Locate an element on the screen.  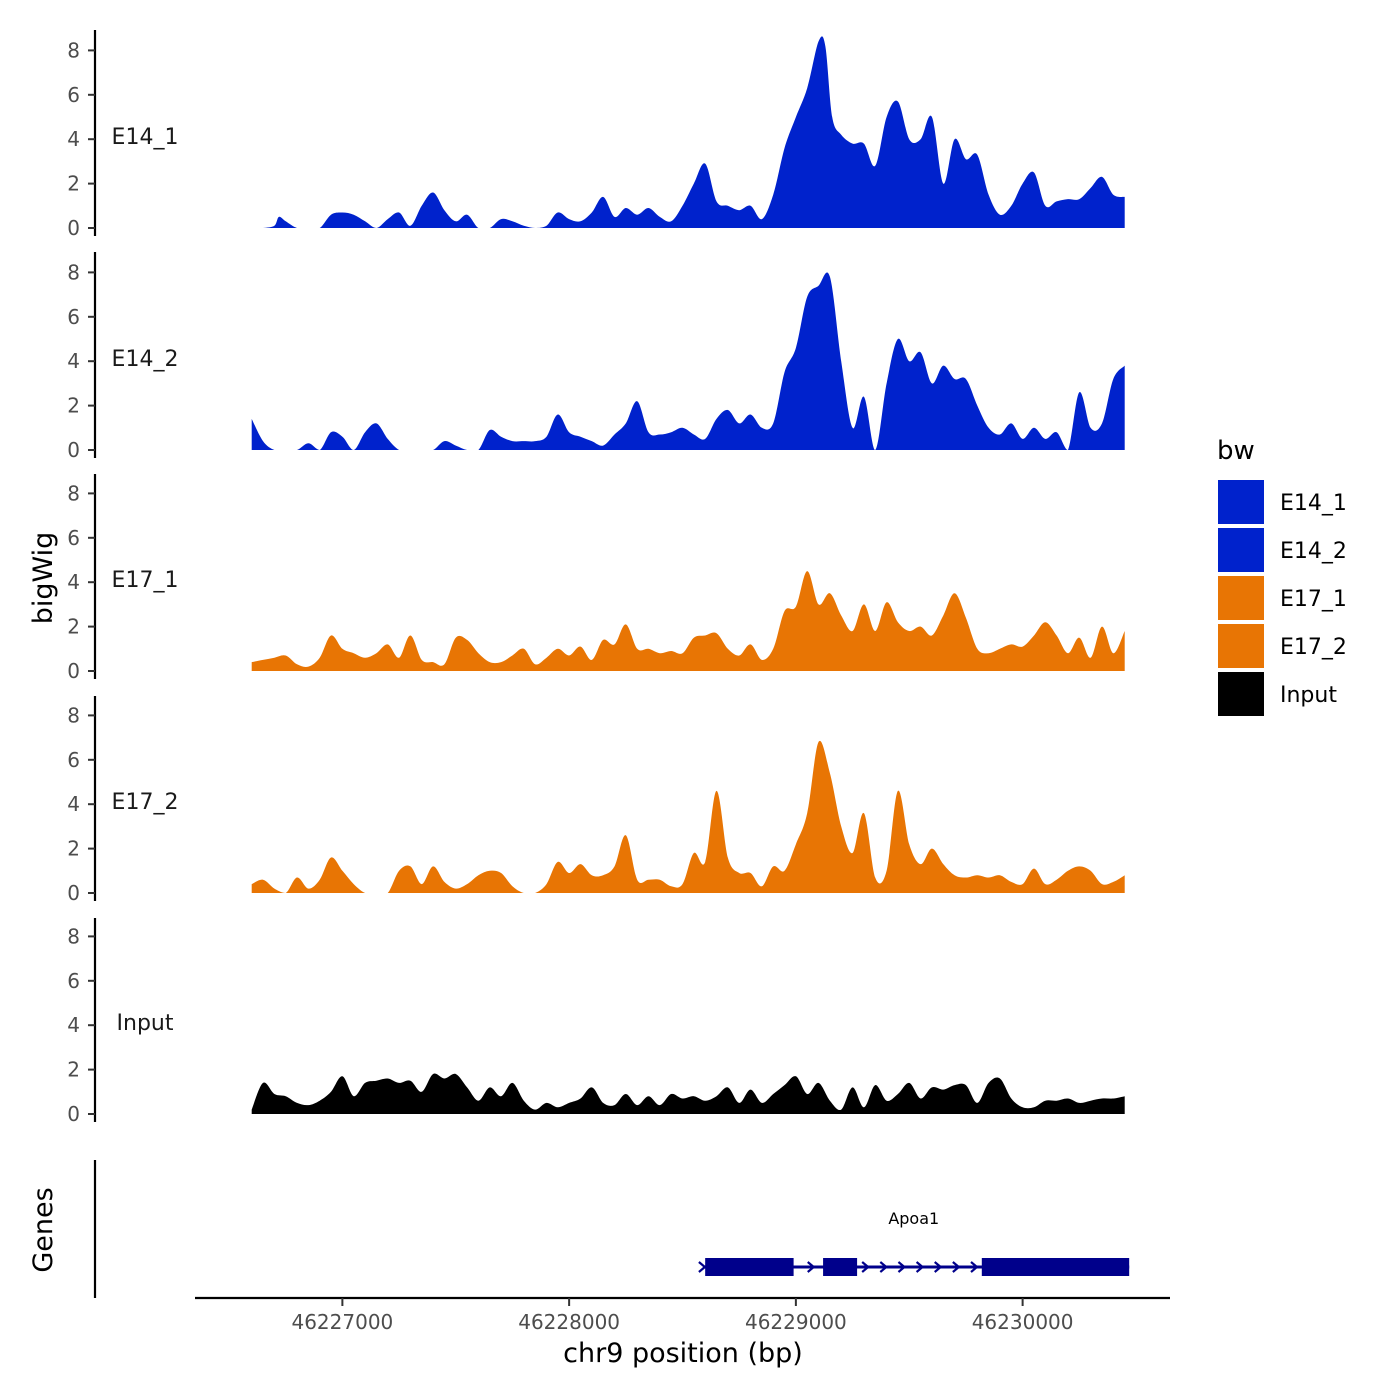
y-axis-title: bigWig is located at coordinates (43, 578).